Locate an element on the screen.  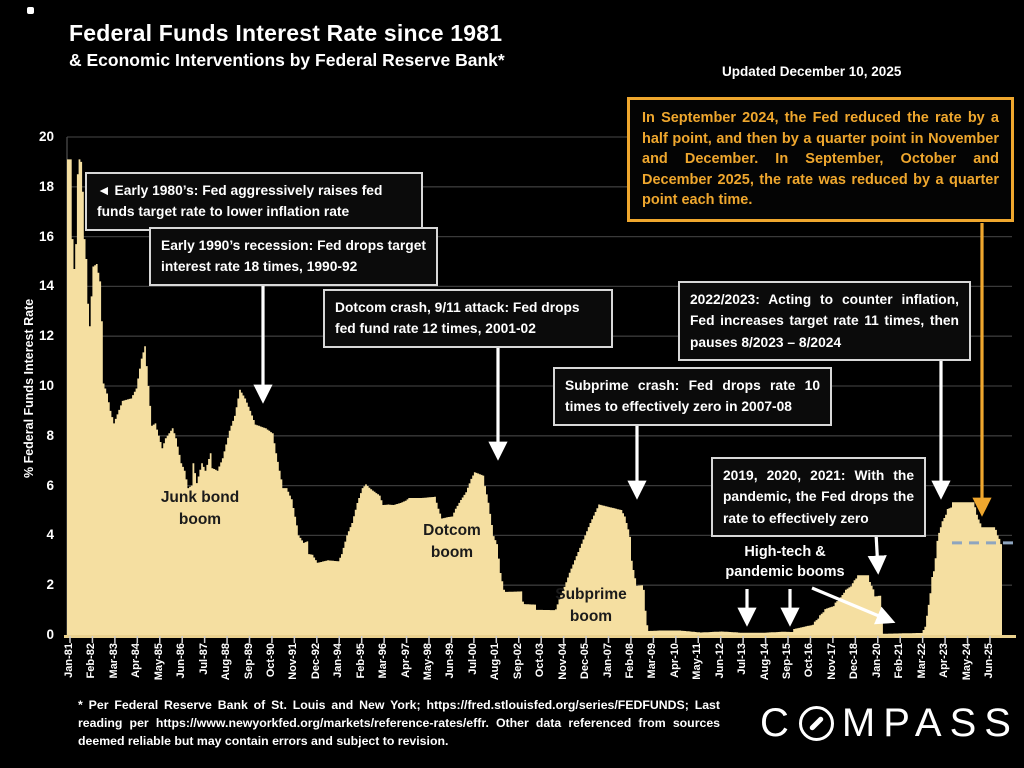
x-tick-label: Mar-09 is located at coordinates (652, 661).